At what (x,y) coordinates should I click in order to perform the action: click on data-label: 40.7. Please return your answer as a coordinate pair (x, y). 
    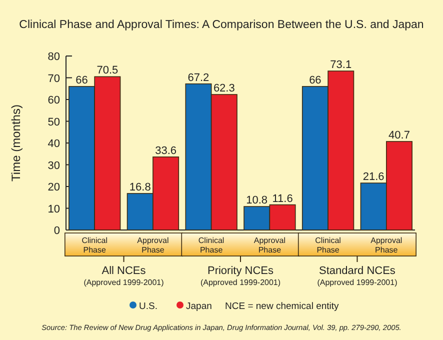
    Looking at the image, I should click on (399, 135).